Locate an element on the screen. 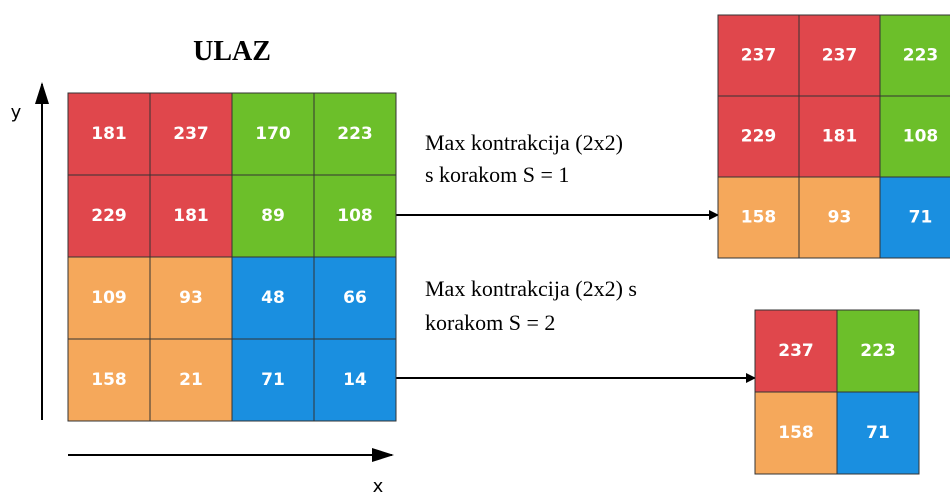  operation-label: Max kontrakcija (2x2) s is located at coordinates (531, 288).